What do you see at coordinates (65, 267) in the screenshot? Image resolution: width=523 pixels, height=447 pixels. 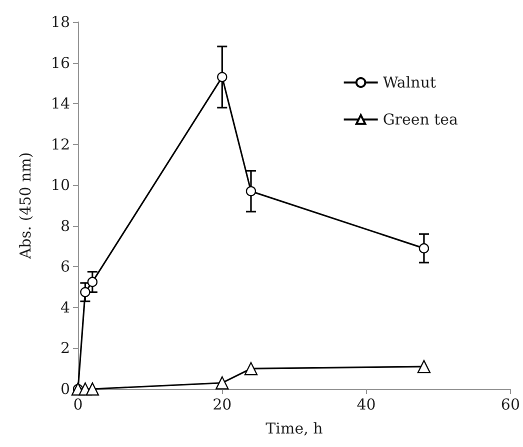 I see `y-tick-label: 6` at bounding box center [65, 267].